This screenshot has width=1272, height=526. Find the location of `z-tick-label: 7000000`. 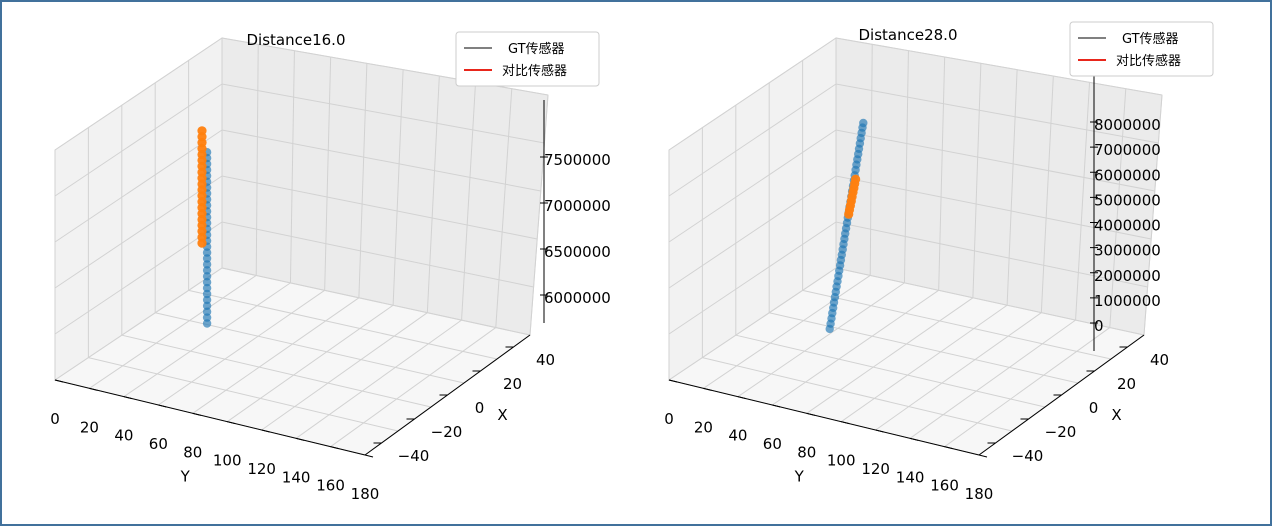

z-tick-label: 7000000 is located at coordinates (1127, 150).